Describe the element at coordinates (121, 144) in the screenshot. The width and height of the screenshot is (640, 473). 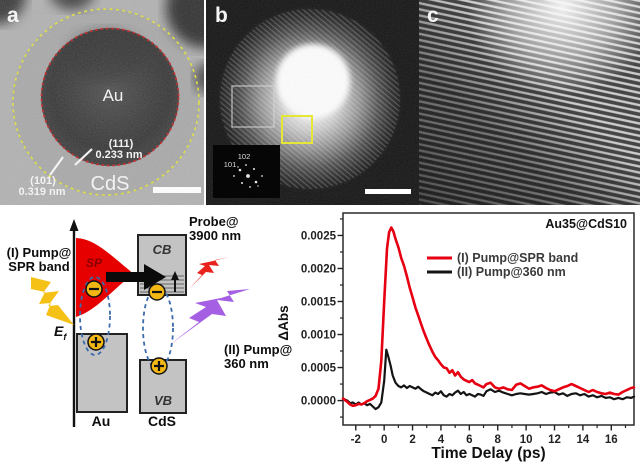
I see `plane-111-text: (111)` at that location.